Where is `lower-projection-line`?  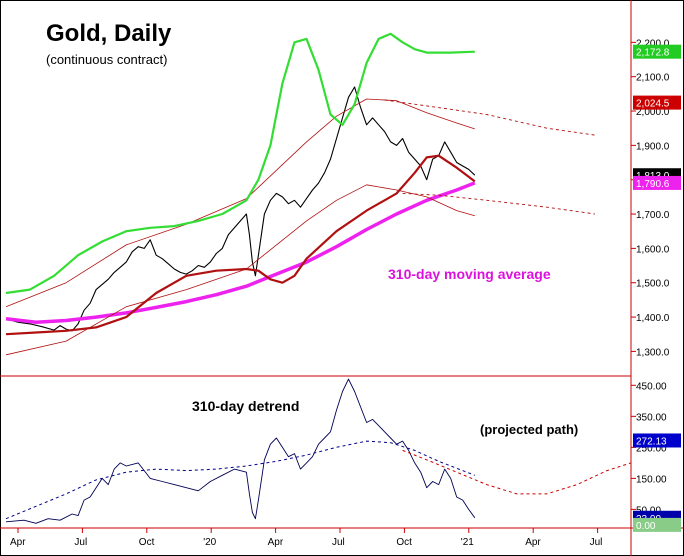 lower-projection-line is located at coordinates (498, 203).